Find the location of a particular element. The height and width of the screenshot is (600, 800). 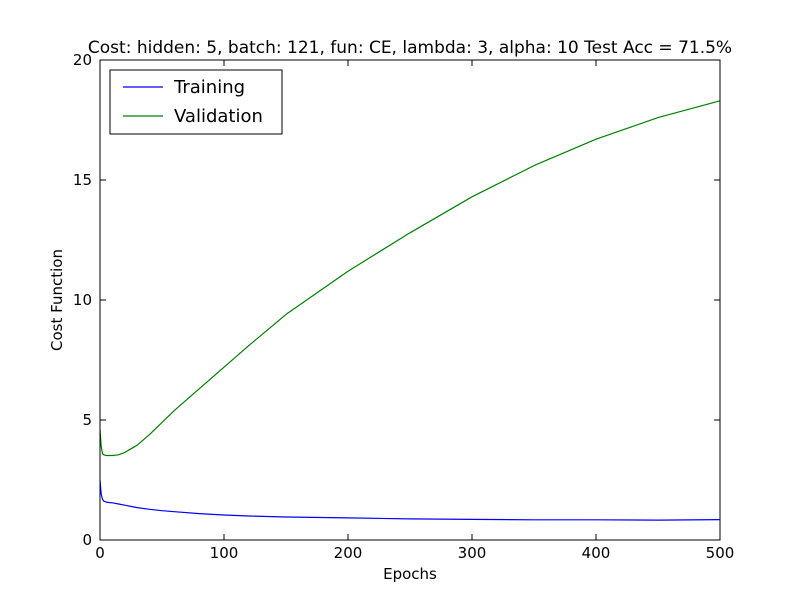

x-axis-label: Epochs is located at coordinates (410, 574).